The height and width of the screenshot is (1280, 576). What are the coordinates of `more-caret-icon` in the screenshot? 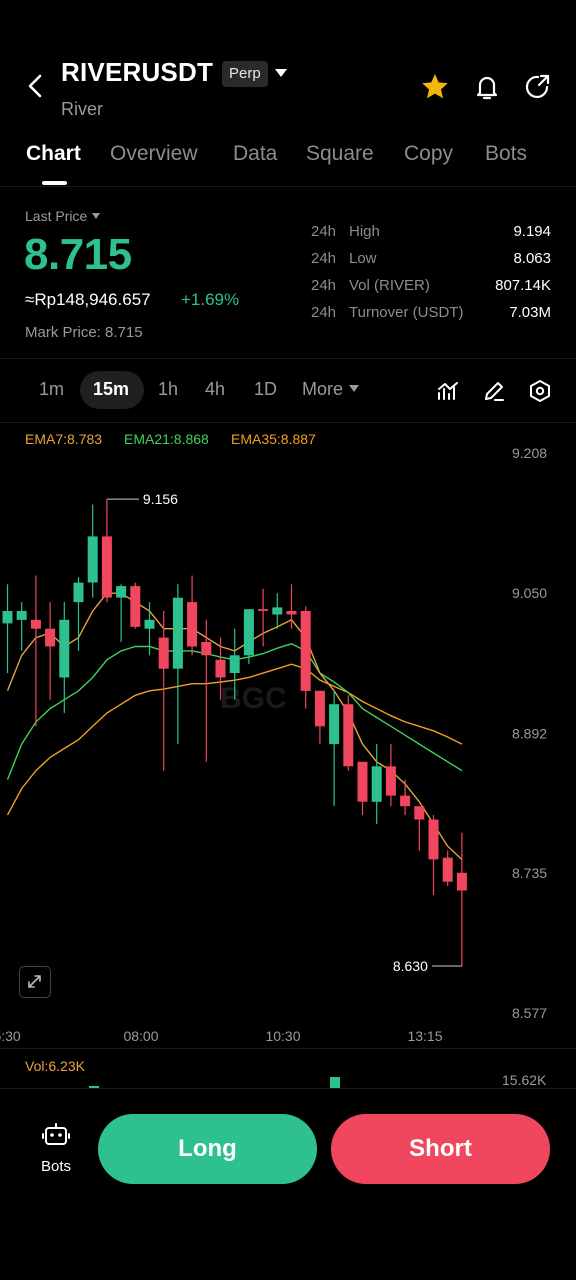 It's located at (354, 388).